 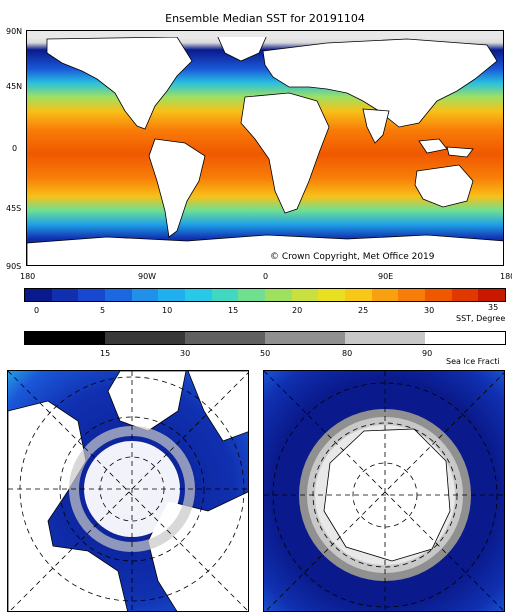 I want to click on sst-tick-25: 25, so click(x=363, y=310).